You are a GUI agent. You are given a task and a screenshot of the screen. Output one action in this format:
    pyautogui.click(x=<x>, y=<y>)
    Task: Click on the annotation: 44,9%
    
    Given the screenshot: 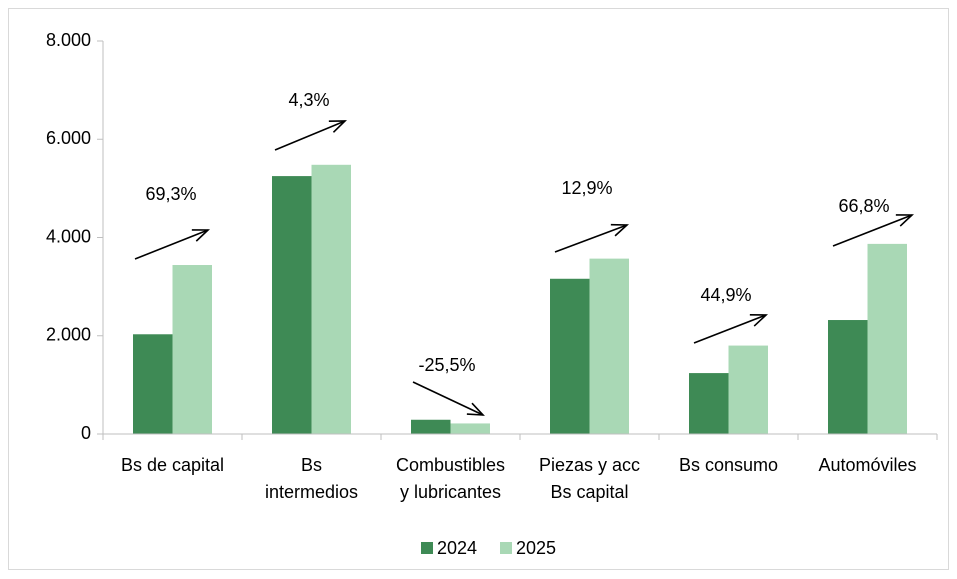 What is the action you would take?
    pyautogui.click(x=725, y=295)
    